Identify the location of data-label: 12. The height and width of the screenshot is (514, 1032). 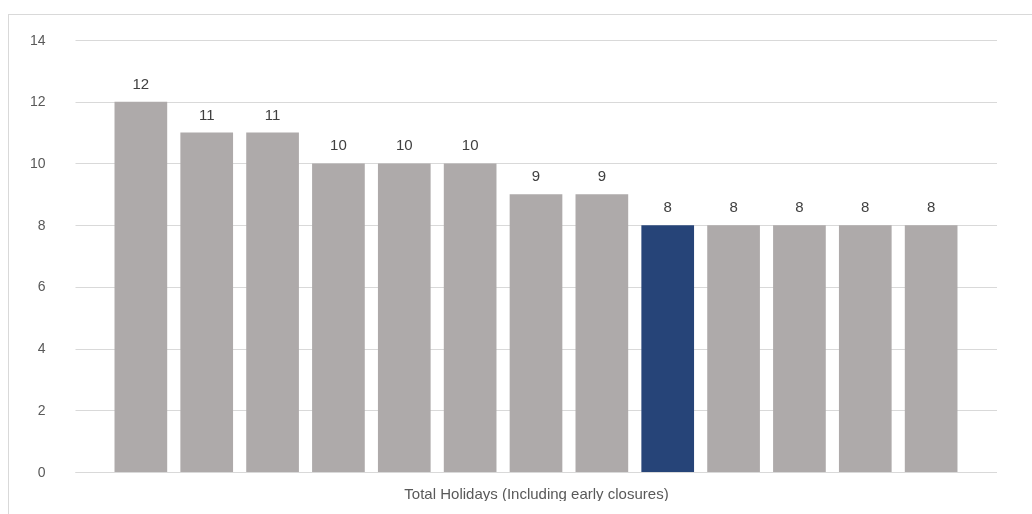
(141, 83).